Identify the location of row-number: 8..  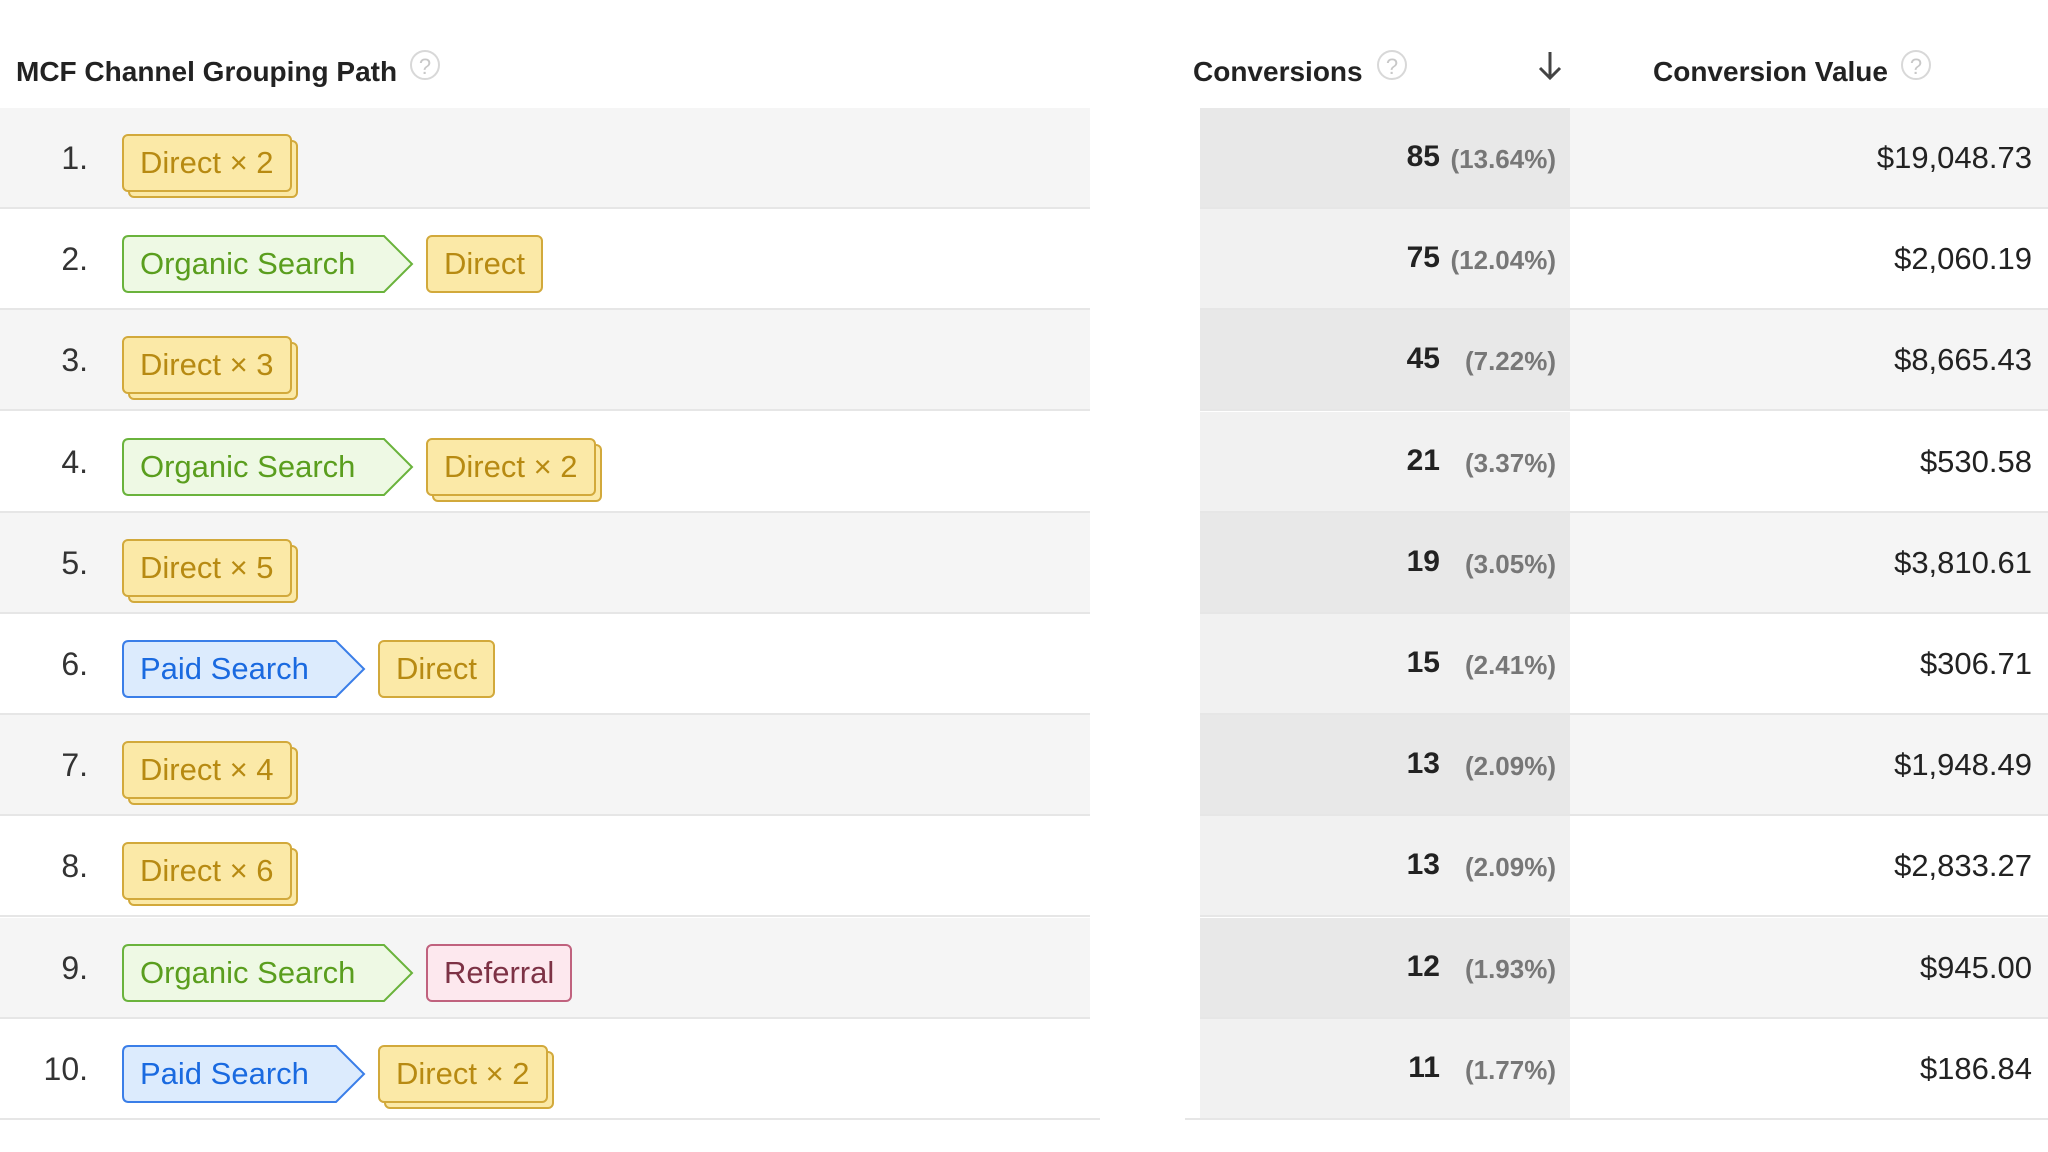
(74, 866).